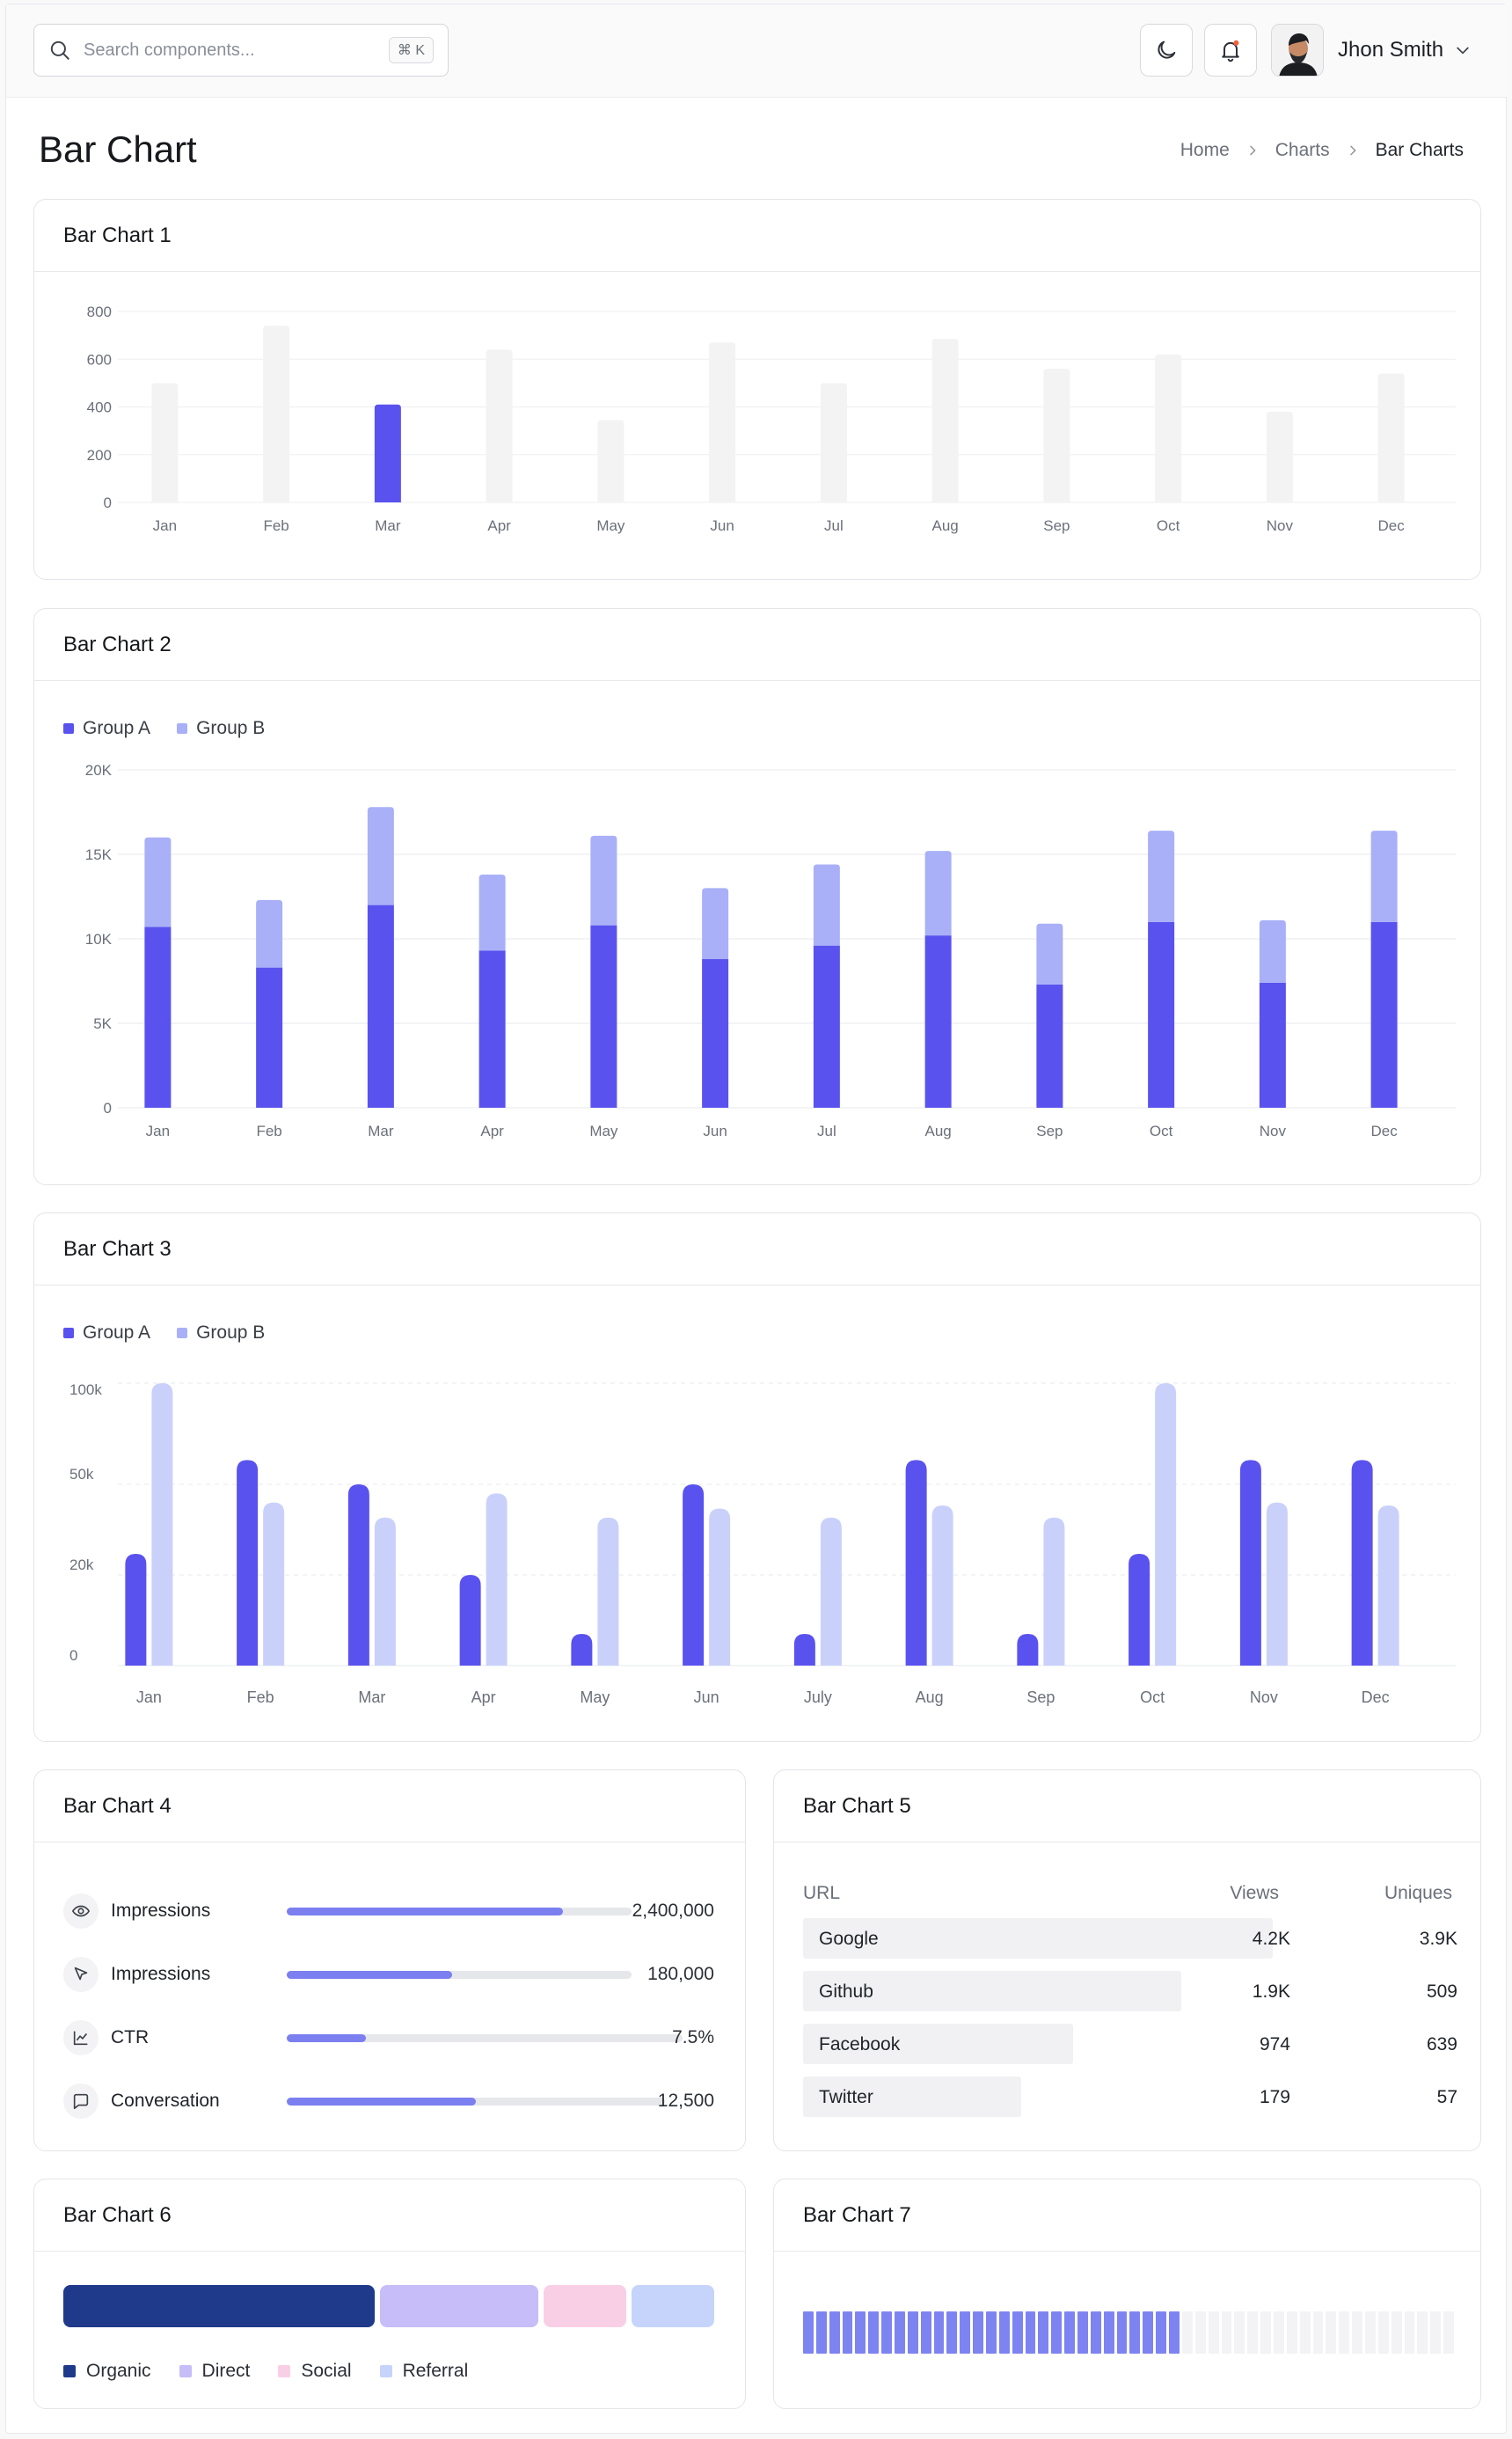  Describe the element at coordinates (388, 1974) in the screenshot. I see `metric-row: Impressions 180,000` at that location.